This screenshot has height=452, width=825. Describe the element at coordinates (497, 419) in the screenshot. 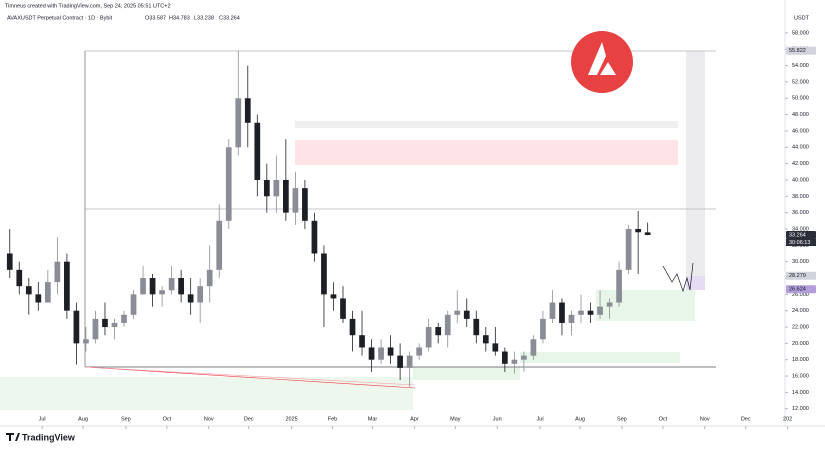

I see `x-tick-label: Jun` at that location.